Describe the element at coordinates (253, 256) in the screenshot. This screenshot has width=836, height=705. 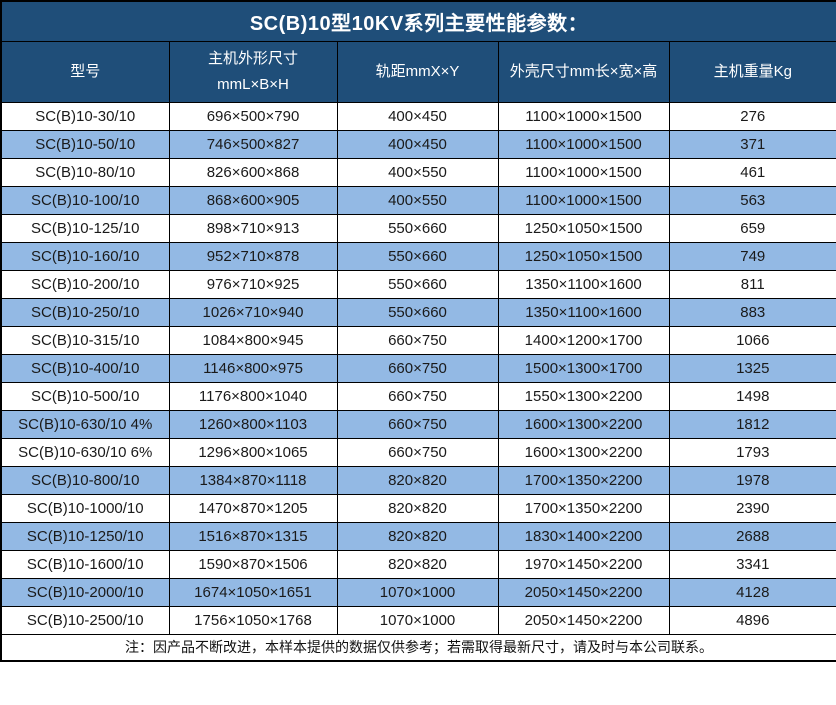
I see `table-cell: 952×710×878` at that location.